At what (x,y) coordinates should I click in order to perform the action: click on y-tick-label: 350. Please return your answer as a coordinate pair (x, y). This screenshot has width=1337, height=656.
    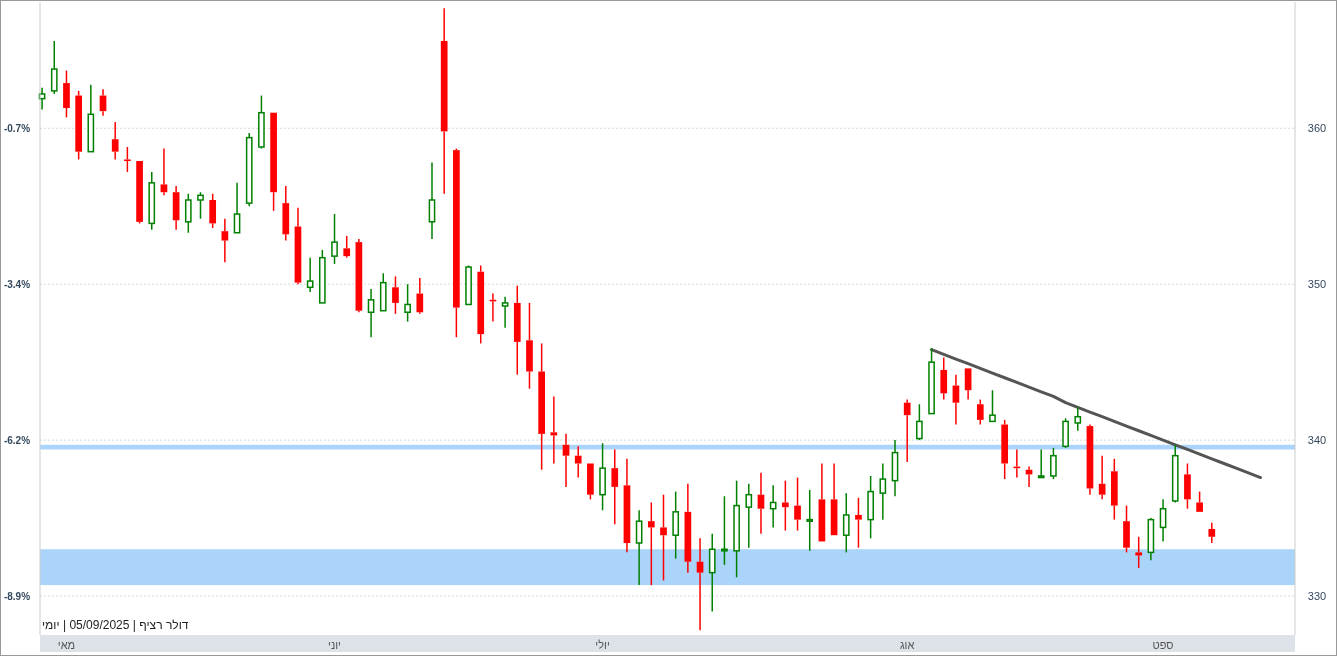
    Looking at the image, I should click on (1317, 284).